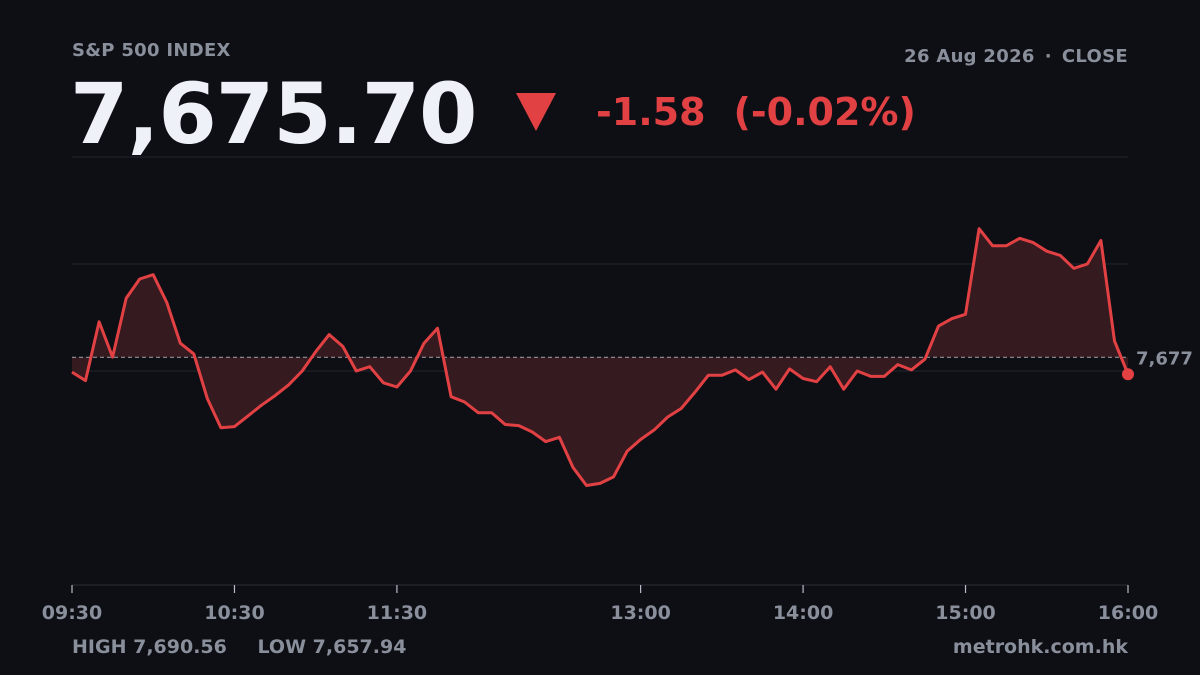 This screenshot has height=675, width=1200. Describe the element at coordinates (965, 613) in the screenshot. I see `x-tick-label-5: 15:00` at that location.